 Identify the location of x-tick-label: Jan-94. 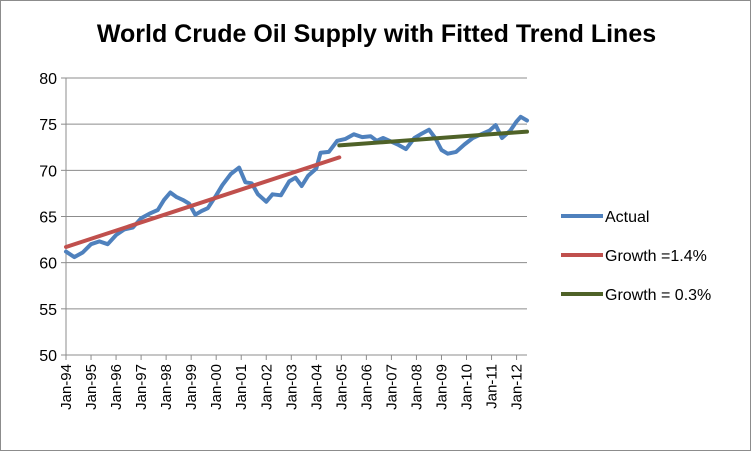
(66, 387).